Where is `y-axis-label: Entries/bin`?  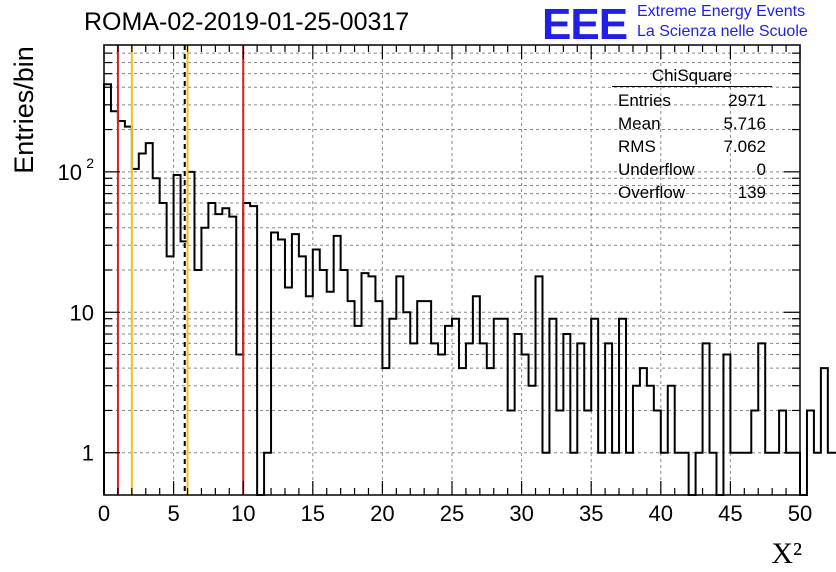 y-axis-label: Entries/bin is located at coordinates (24, 110).